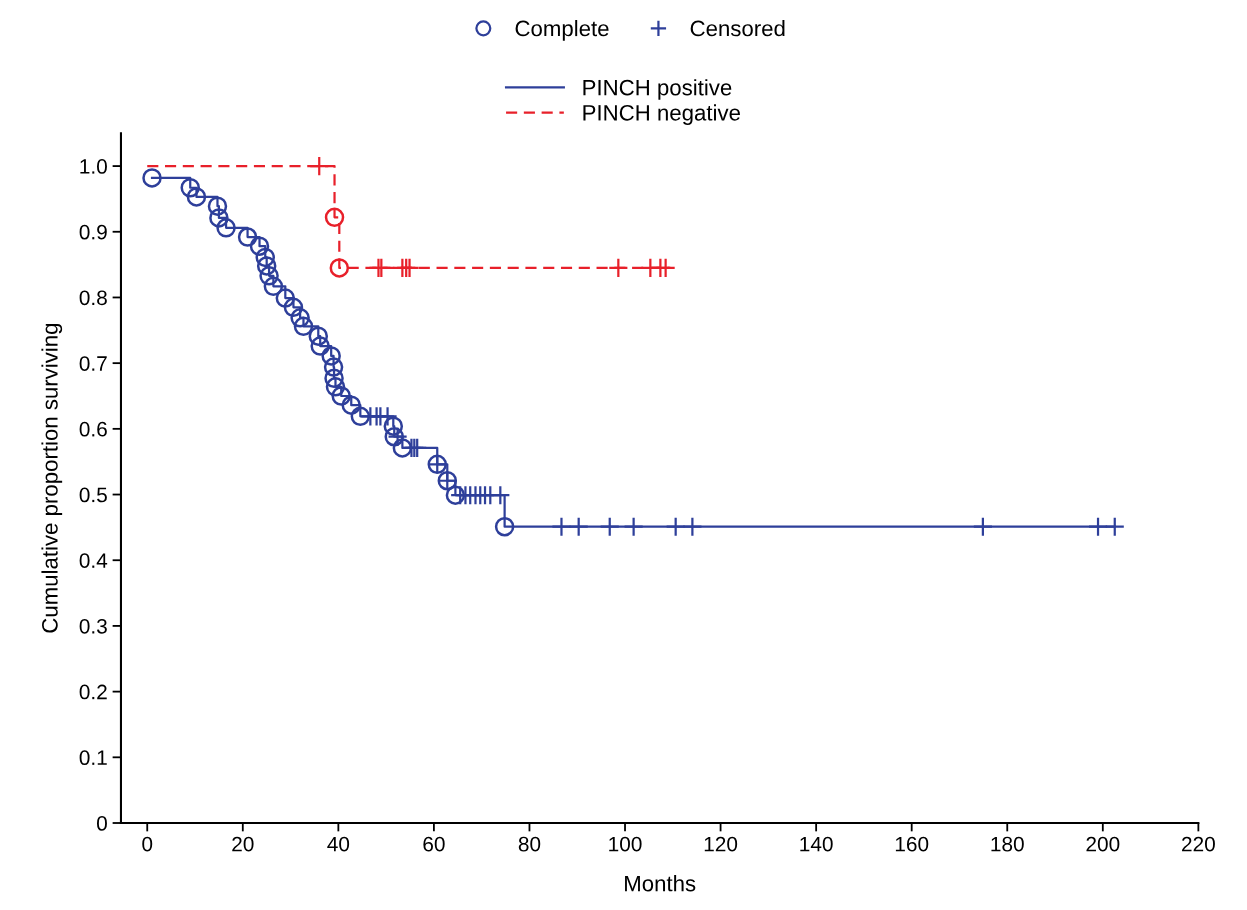 This screenshot has height=910, width=1247. What do you see at coordinates (52, 478) in the screenshot?
I see `y-axis-title: Cumulative proportion surviving` at bounding box center [52, 478].